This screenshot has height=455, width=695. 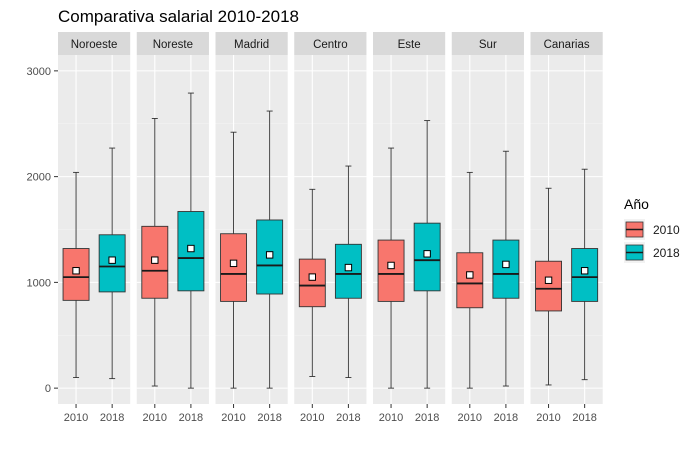 I want to click on facet-strip-label: Centro, so click(x=330, y=45).